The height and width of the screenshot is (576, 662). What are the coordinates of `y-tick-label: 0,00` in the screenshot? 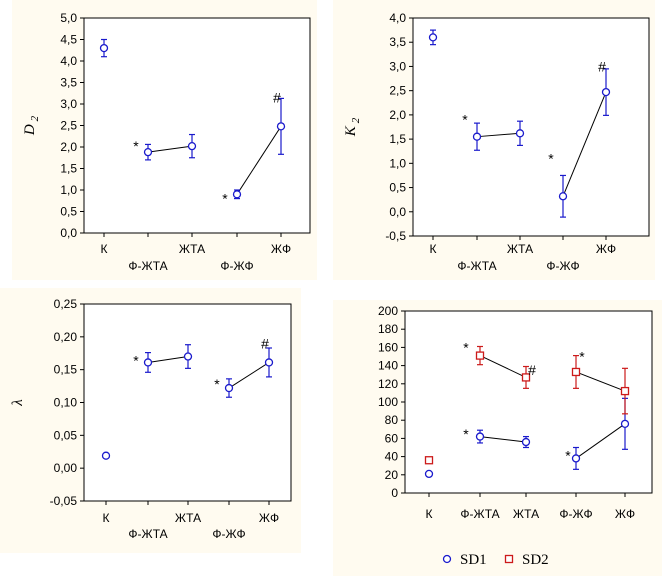 It's located at (66, 468).